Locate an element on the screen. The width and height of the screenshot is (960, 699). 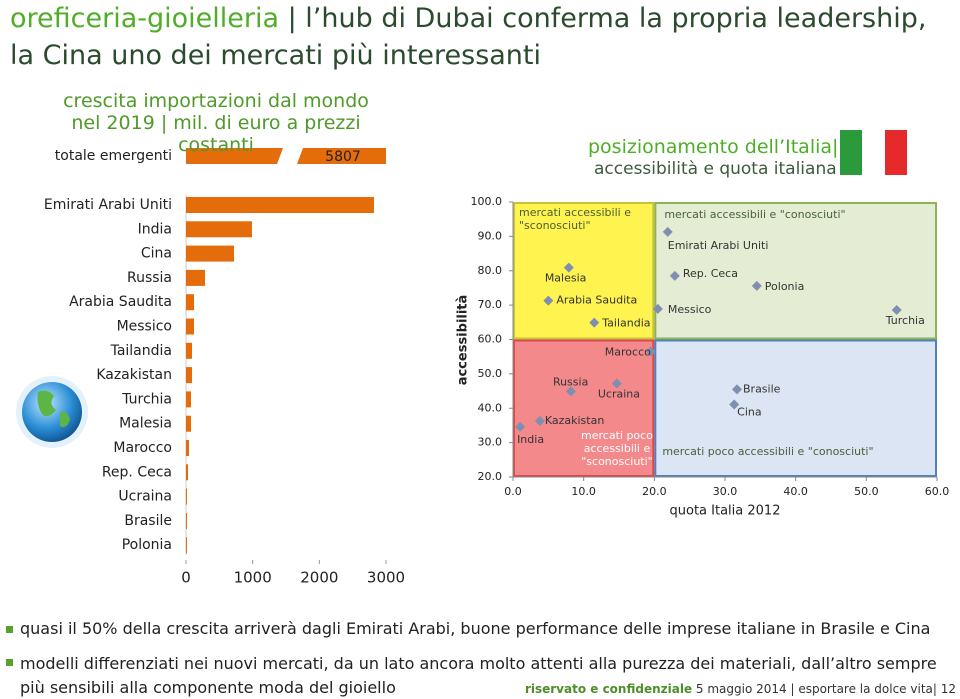
x-tick-label: 10.0 is located at coordinates (583, 491).